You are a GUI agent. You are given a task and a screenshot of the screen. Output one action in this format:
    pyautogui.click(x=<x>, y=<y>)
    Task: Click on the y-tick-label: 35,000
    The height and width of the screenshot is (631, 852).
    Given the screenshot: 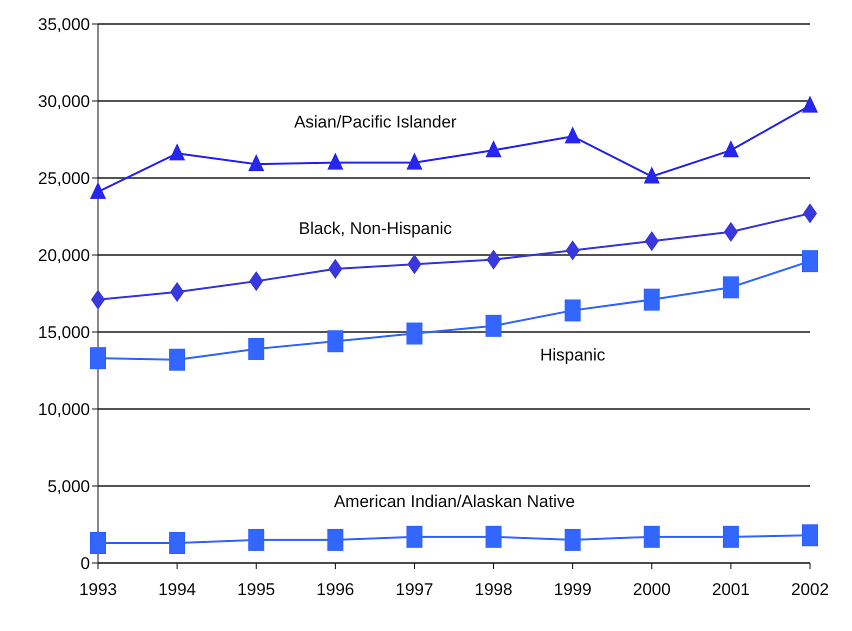 What is the action you would take?
    pyautogui.click(x=64, y=24)
    